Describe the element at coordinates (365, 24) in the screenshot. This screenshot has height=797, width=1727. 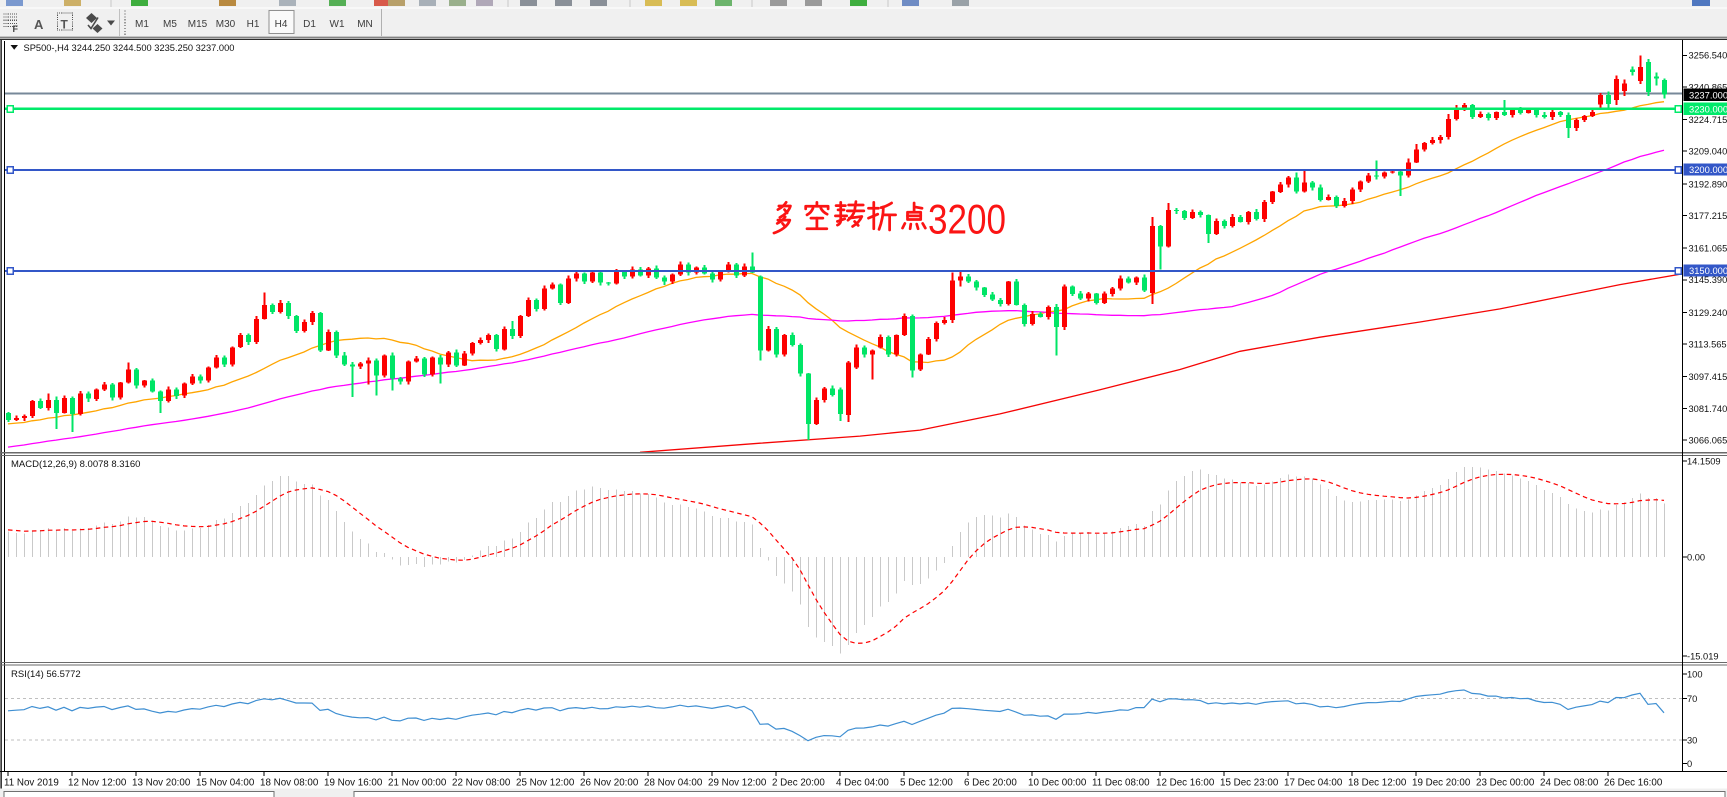
I see `svg-text: MN` at that location.